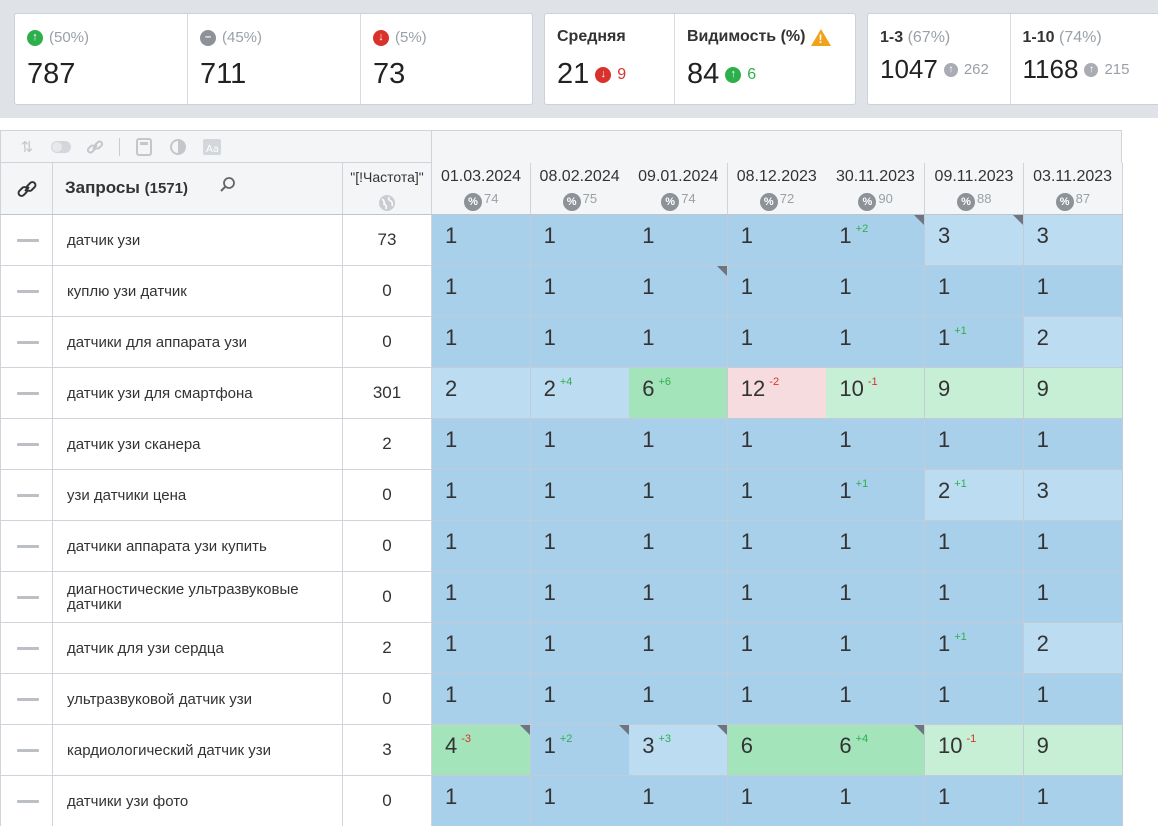  What do you see at coordinates (974, 495) in the screenshot?
I see `position-cell: 2 +1` at bounding box center [974, 495].